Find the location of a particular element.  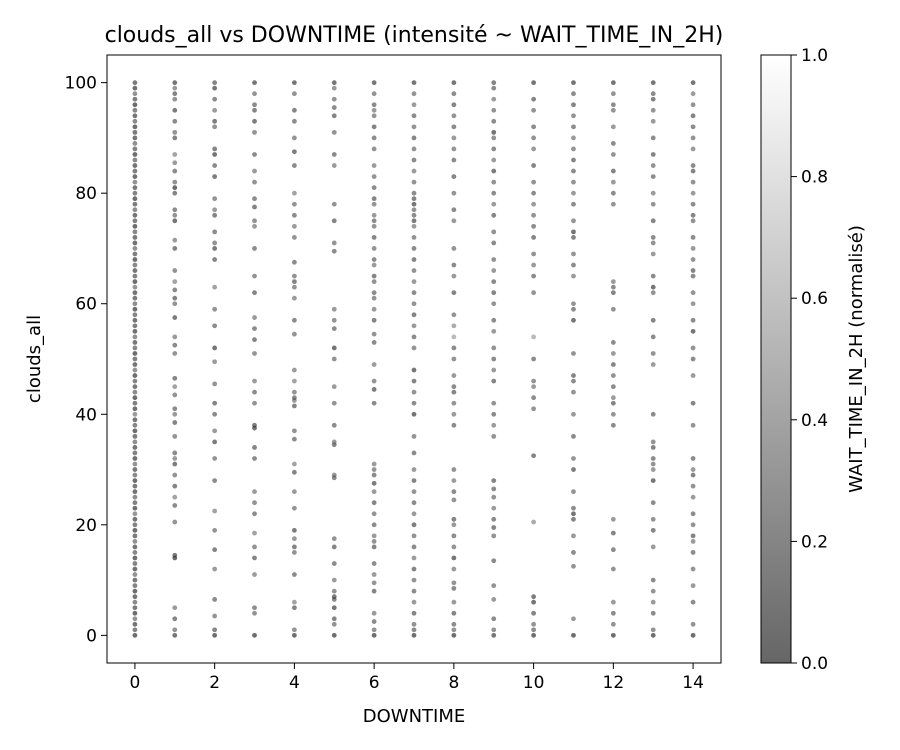

colorbar-tick-label: 0.8 is located at coordinates (814, 178).